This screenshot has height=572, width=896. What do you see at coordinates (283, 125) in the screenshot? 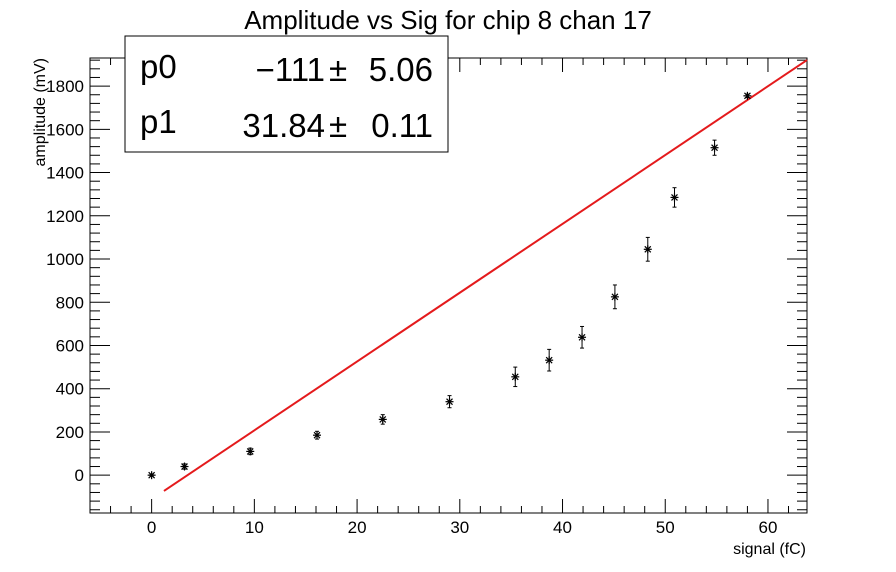
I see `stats-p1-value: 31.84` at bounding box center [283, 125].